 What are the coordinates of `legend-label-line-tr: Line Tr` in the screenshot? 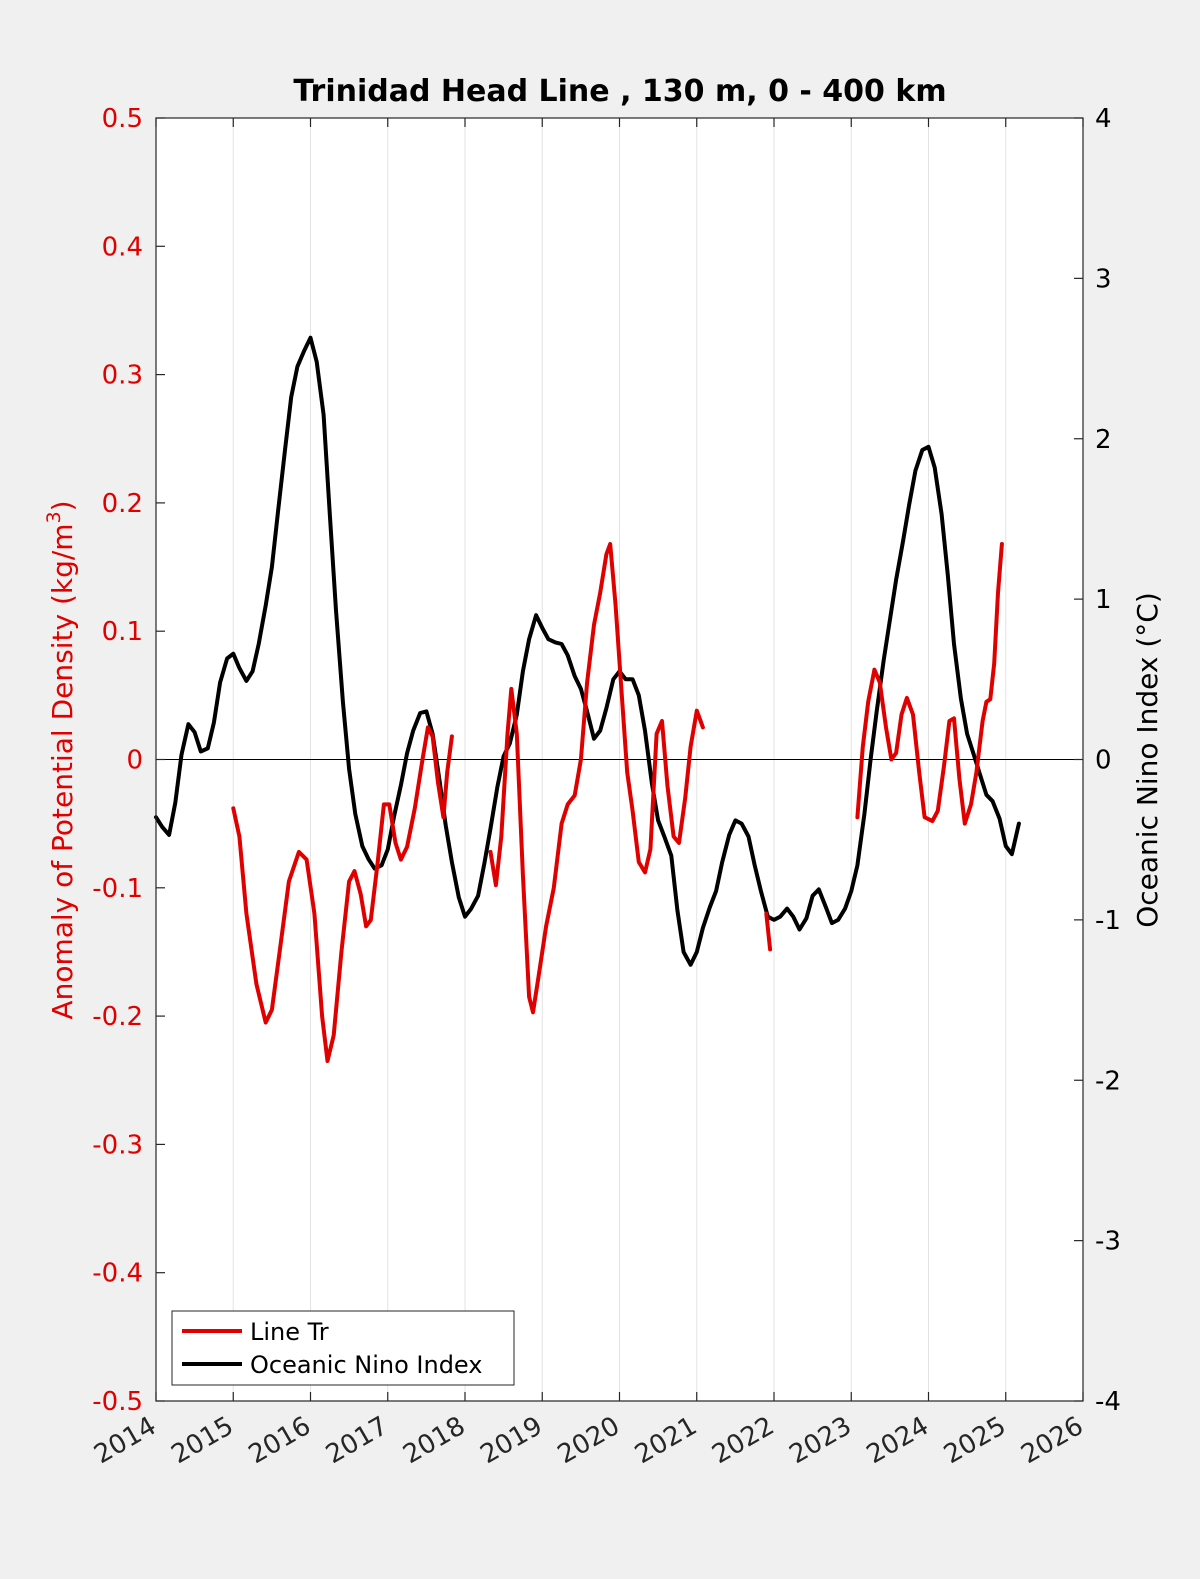 It's located at (289, 1332).